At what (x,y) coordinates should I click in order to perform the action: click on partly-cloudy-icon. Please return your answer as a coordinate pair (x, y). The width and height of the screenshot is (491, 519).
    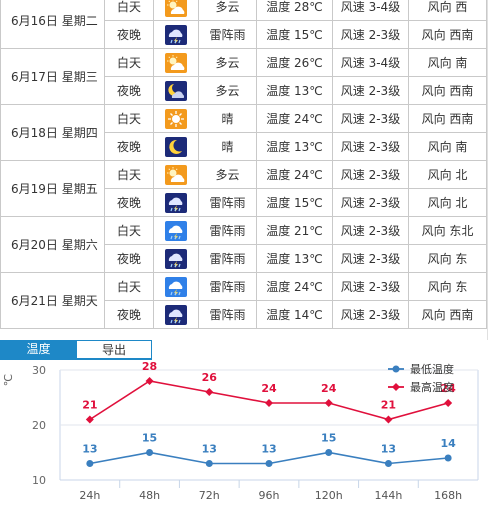
    Looking at the image, I should click on (176, 174).